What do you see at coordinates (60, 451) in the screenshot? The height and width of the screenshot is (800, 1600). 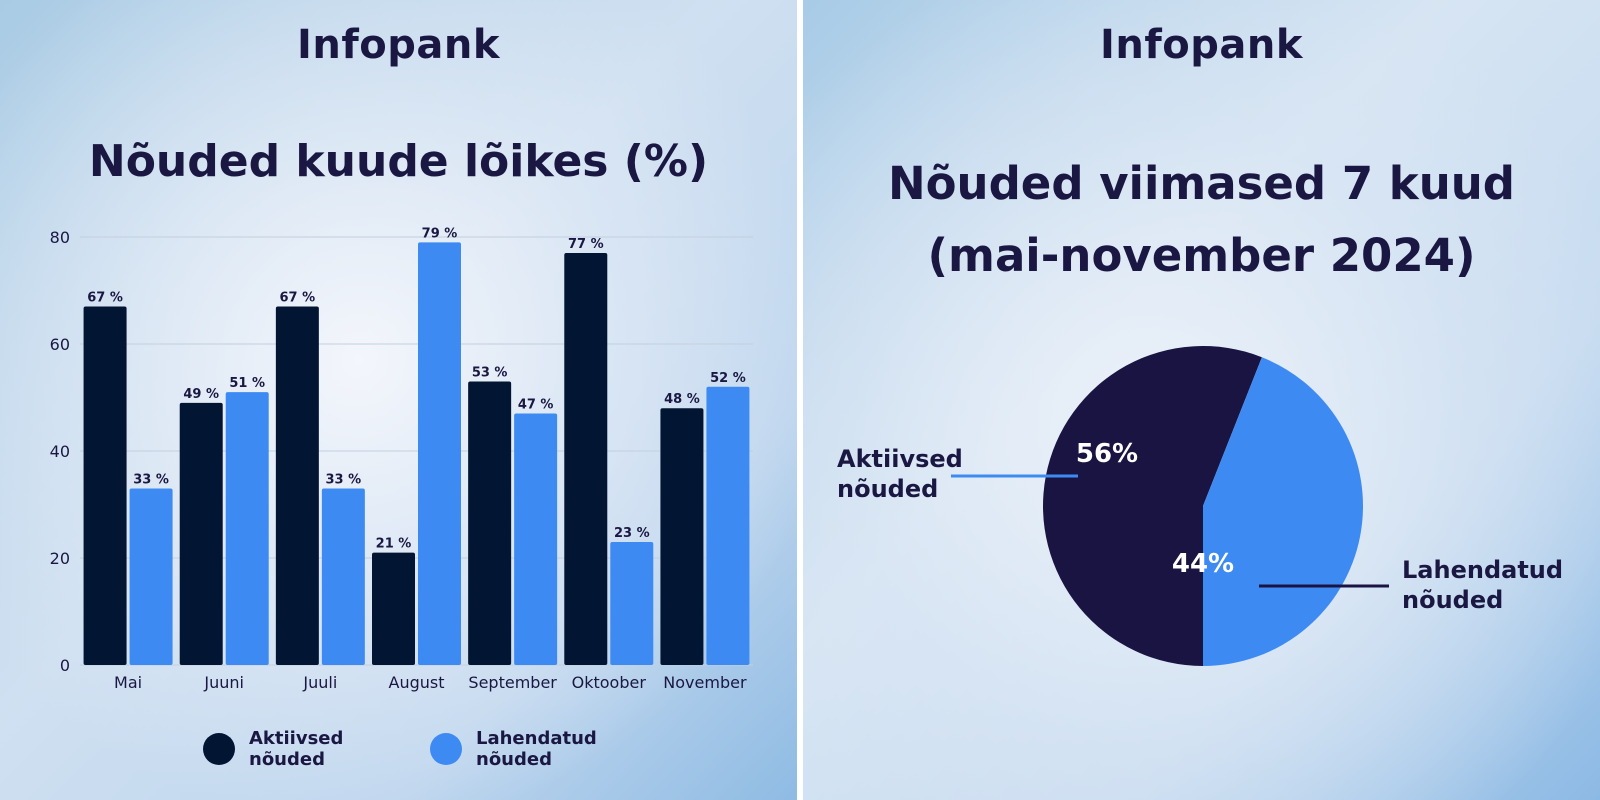 I see `y-tick-label: 40` at bounding box center [60, 451].